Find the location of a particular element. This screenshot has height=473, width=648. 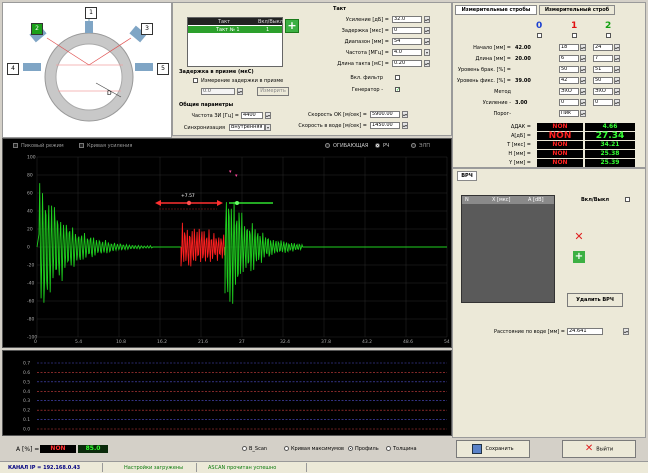

tab-measuring-strobe: Измерительный строб is located at coordinates (577, 10).